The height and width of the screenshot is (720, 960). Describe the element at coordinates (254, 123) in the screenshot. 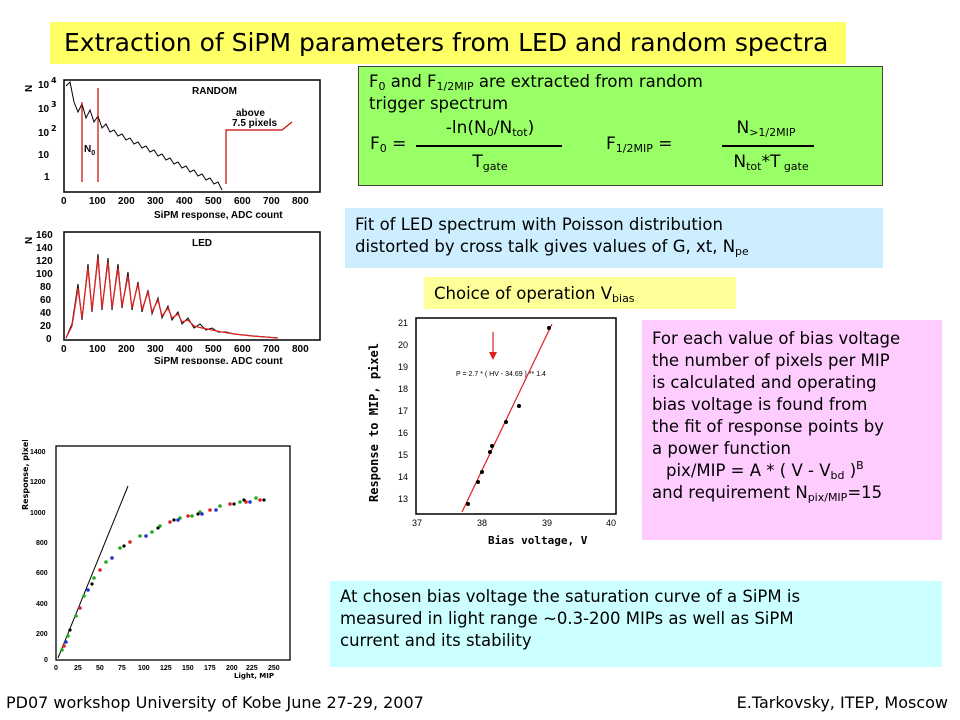

I see `random-annotation-2: 7.5 pixels` at that location.